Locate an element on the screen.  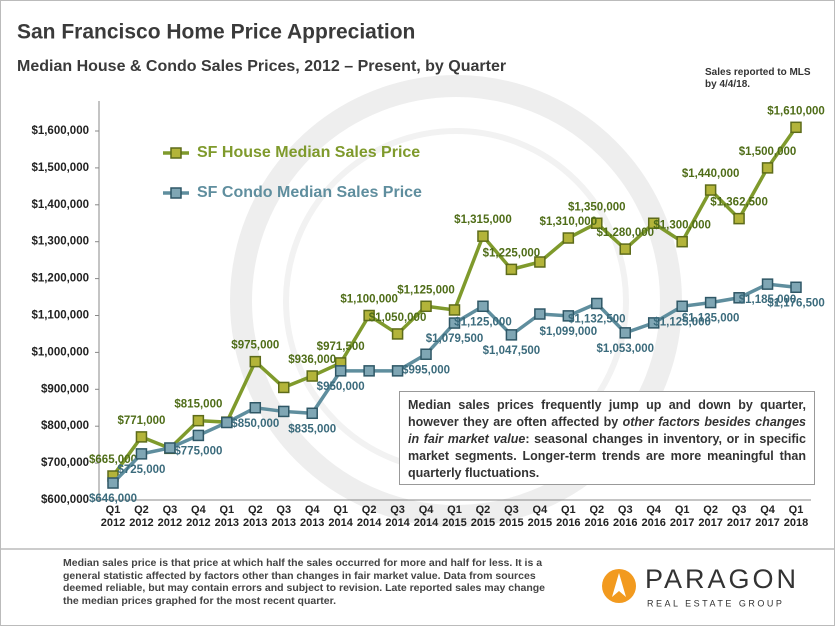
y-tick-label: $600,000 is located at coordinates (65, 500).